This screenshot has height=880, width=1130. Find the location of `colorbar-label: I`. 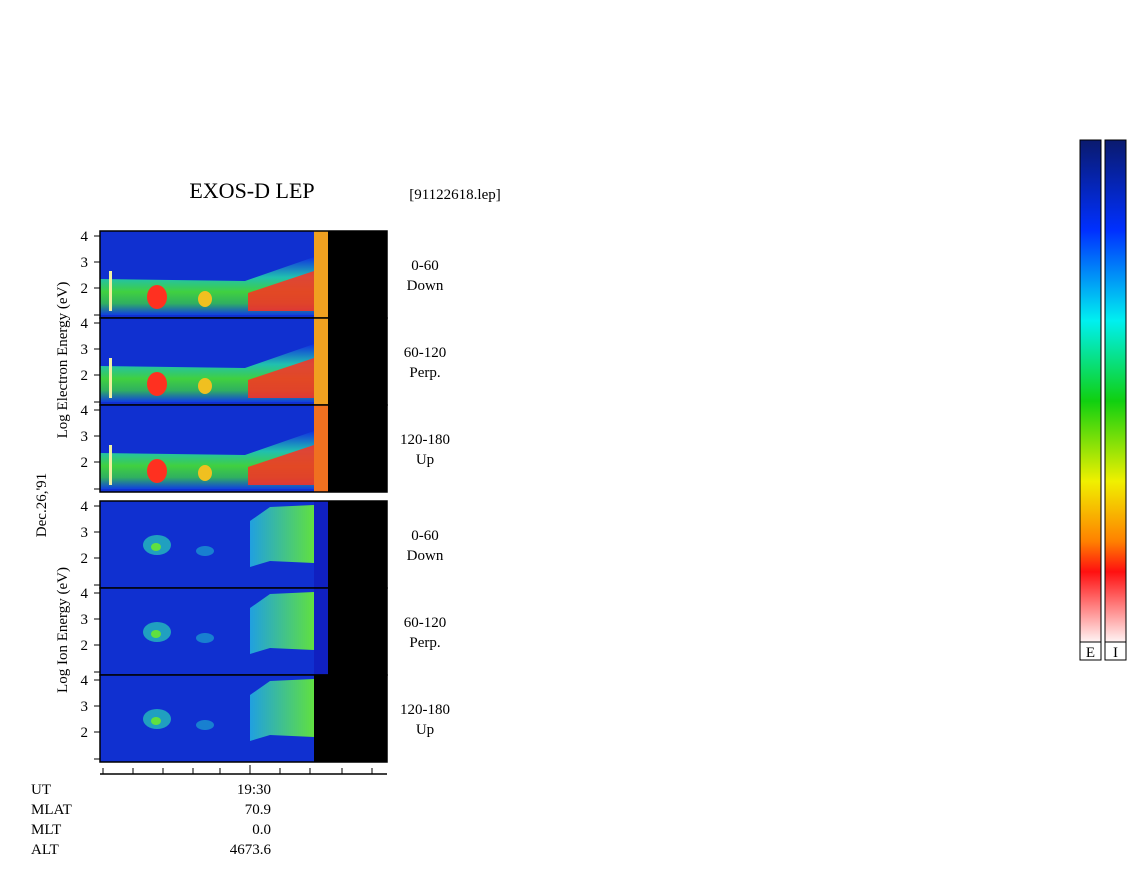

colorbar-label: I is located at coordinates (1115, 653).